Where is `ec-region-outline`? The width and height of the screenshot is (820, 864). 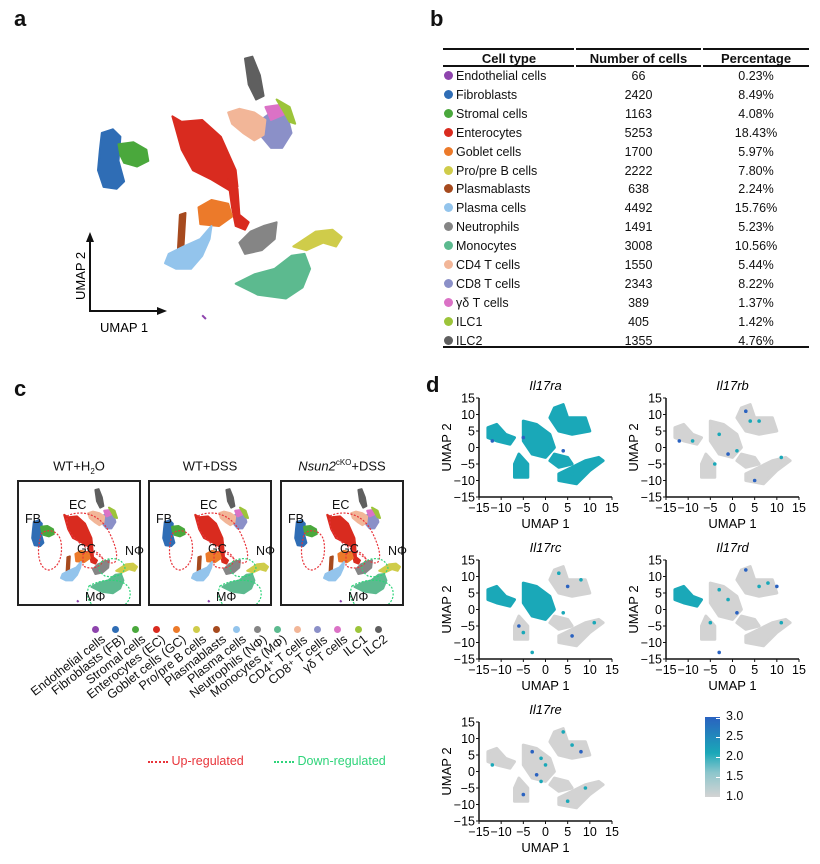 ec-region-outline is located at coordinates (355, 538).